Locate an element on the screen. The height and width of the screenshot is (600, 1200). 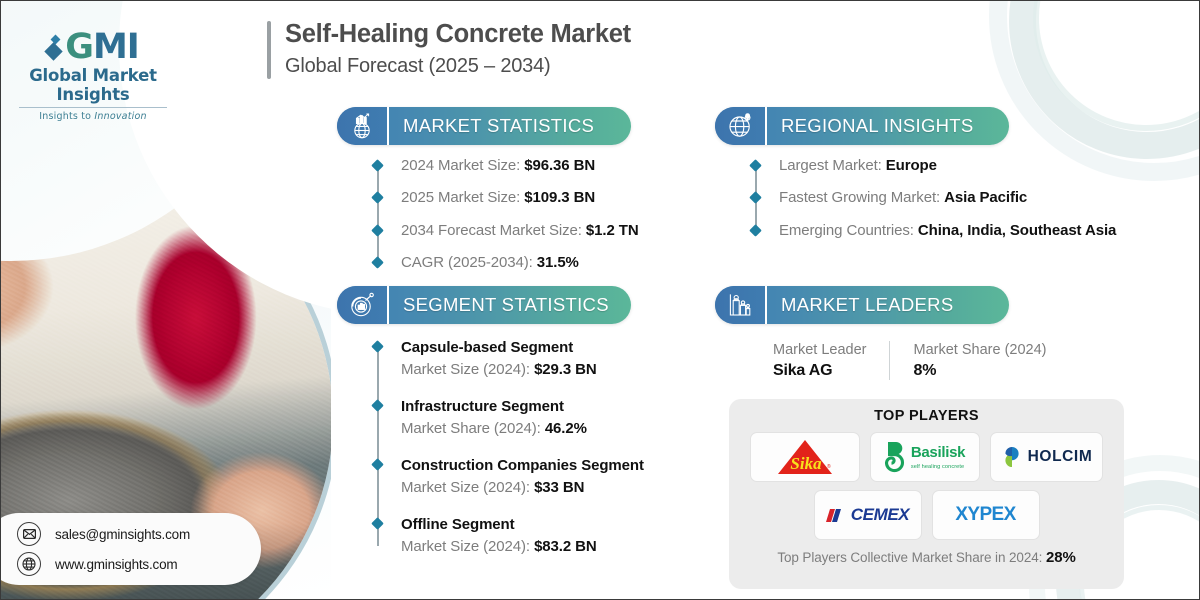
region-value: Europe is located at coordinates (911, 165).